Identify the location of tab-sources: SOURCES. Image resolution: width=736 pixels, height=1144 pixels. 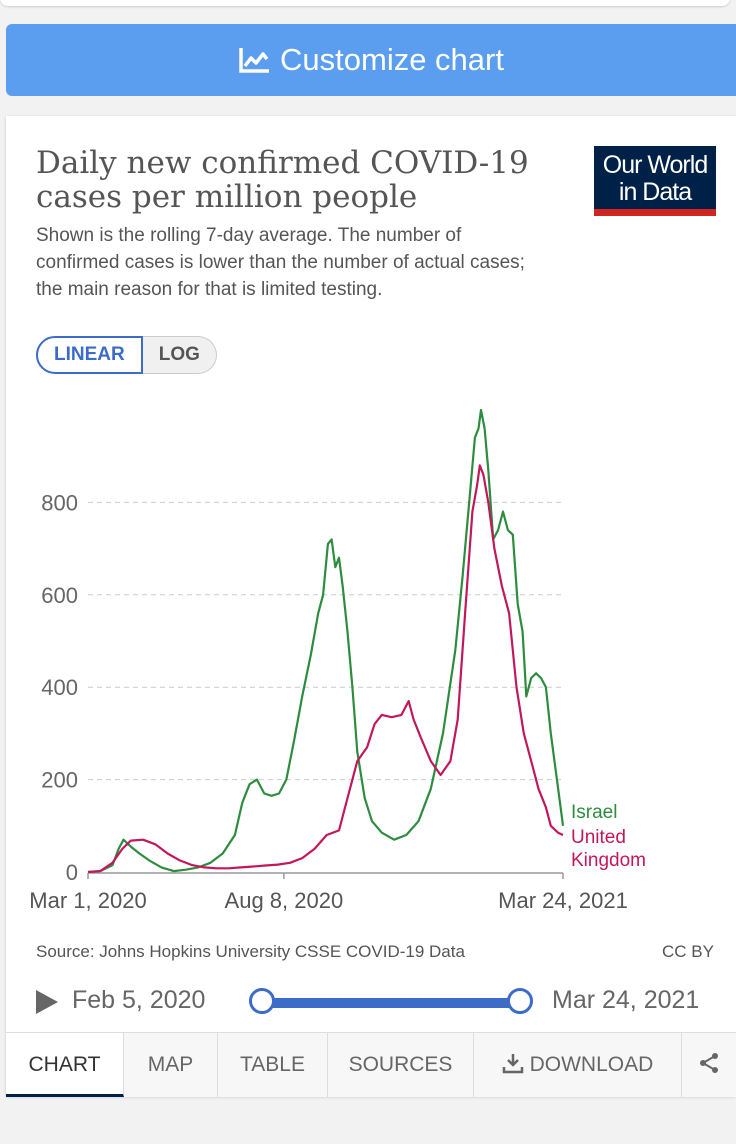
(401, 1065).